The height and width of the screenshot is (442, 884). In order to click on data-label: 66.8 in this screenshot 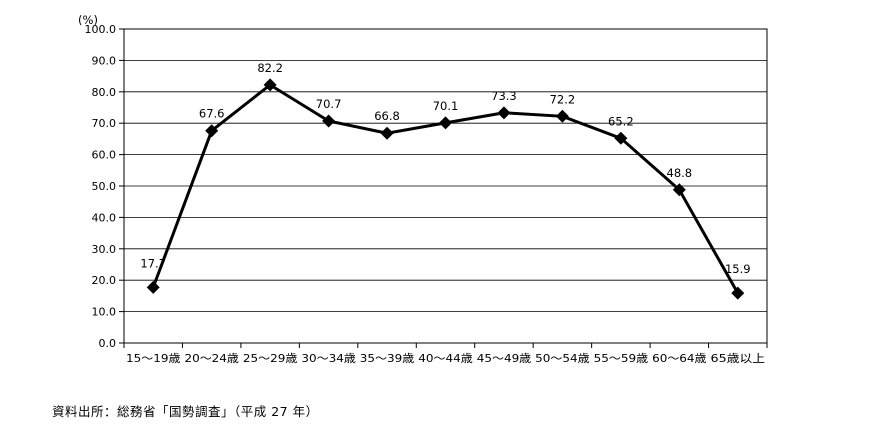, I will do `click(387, 116)`.